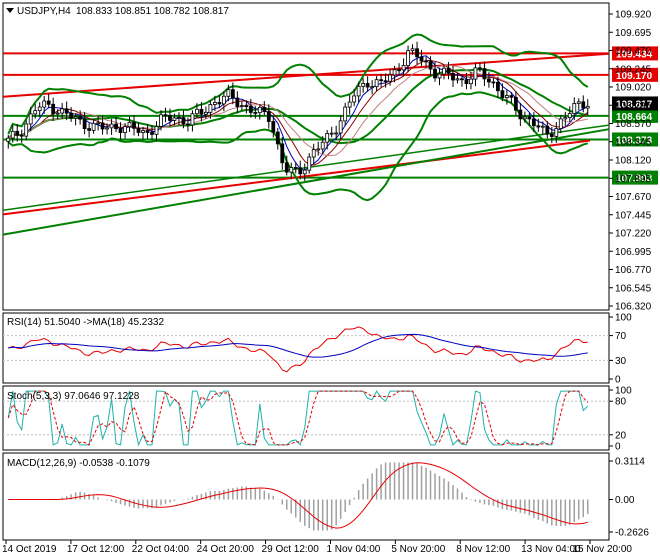 This screenshot has width=660, height=560. I want to click on mid-green-trendline, so click(306, 168).